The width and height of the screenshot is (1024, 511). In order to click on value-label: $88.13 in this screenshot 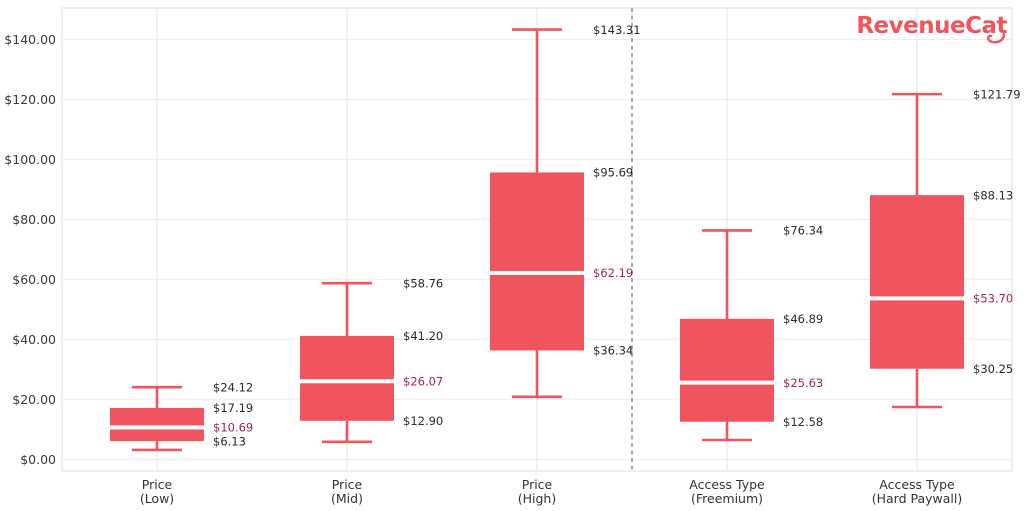, I will do `click(993, 195)`.